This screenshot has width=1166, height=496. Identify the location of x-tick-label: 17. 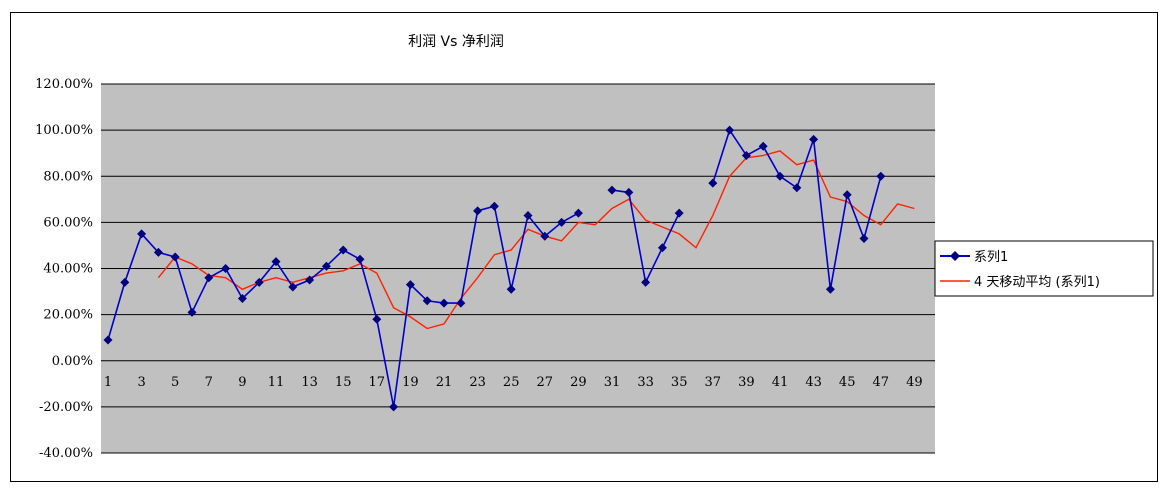
(377, 382).